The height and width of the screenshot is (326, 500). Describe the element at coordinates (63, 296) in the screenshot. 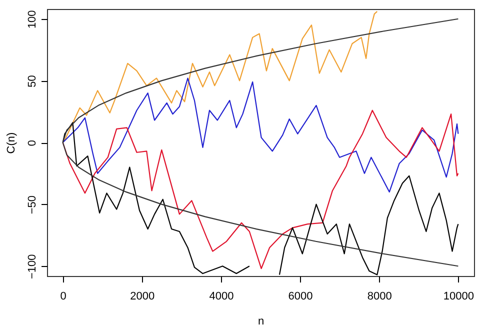

I see `x-tick-label: 0` at that location.